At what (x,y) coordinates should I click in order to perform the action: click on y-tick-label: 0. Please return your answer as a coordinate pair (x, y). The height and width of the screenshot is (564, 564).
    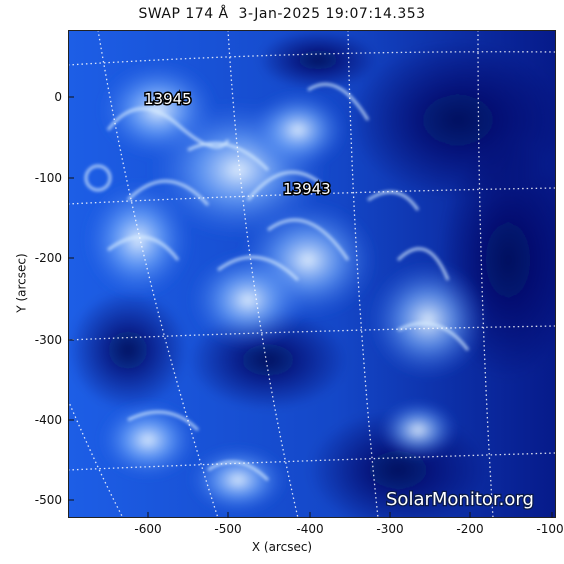
    Looking at the image, I should click on (58, 97).